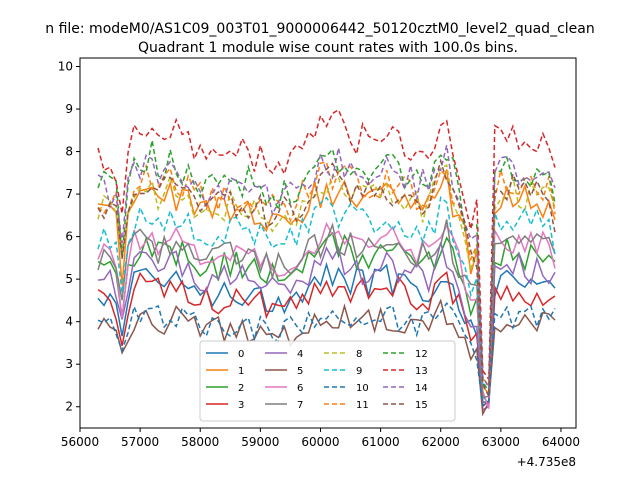  What do you see at coordinates (300, 405) in the screenshot?
I see `legend-label-7: 7` at bounding box center [300, 405].